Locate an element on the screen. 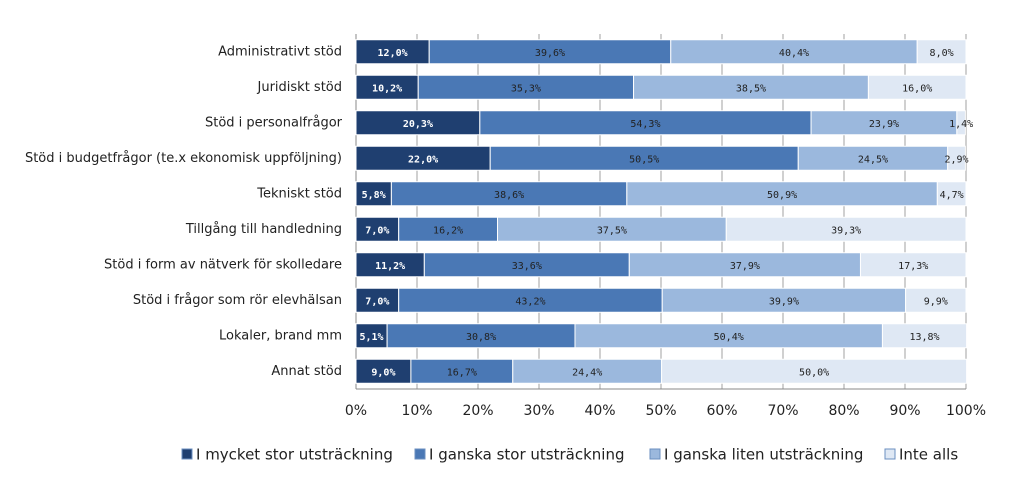 Image resolution: width=1024 pixels, height=482 pixels. value-label: 2,9% is located at coordinates (956, 159).